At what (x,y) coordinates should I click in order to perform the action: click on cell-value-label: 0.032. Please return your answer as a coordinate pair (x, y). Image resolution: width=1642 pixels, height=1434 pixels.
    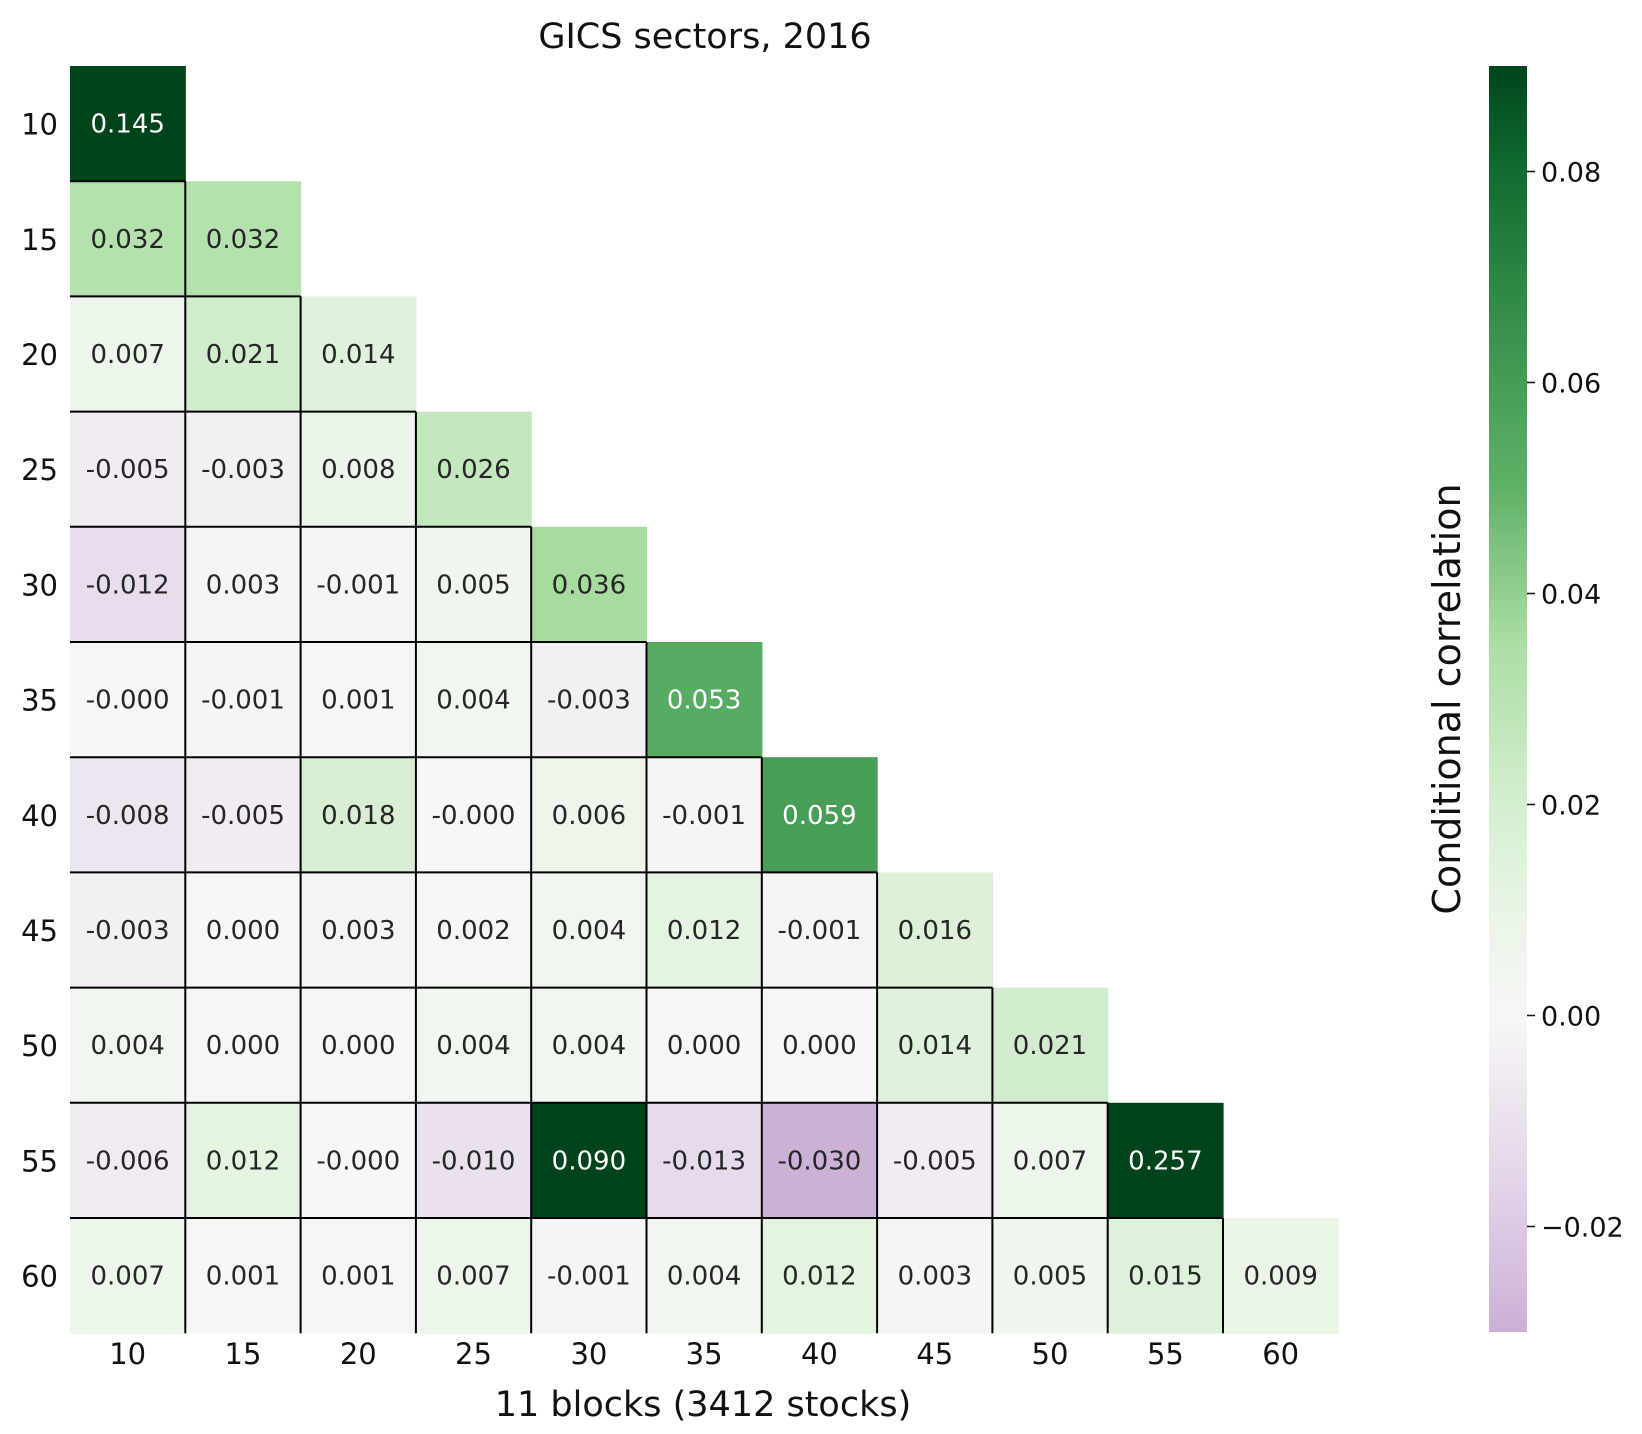
    Looking at the image, I should click on (127, 240).